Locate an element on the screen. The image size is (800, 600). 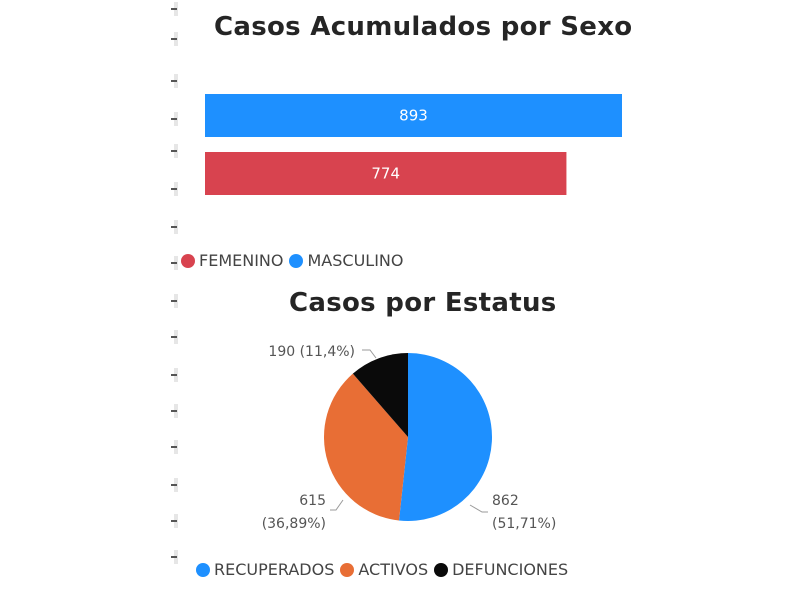
legend-dot-defunciones is located at coordinates (441, 569).